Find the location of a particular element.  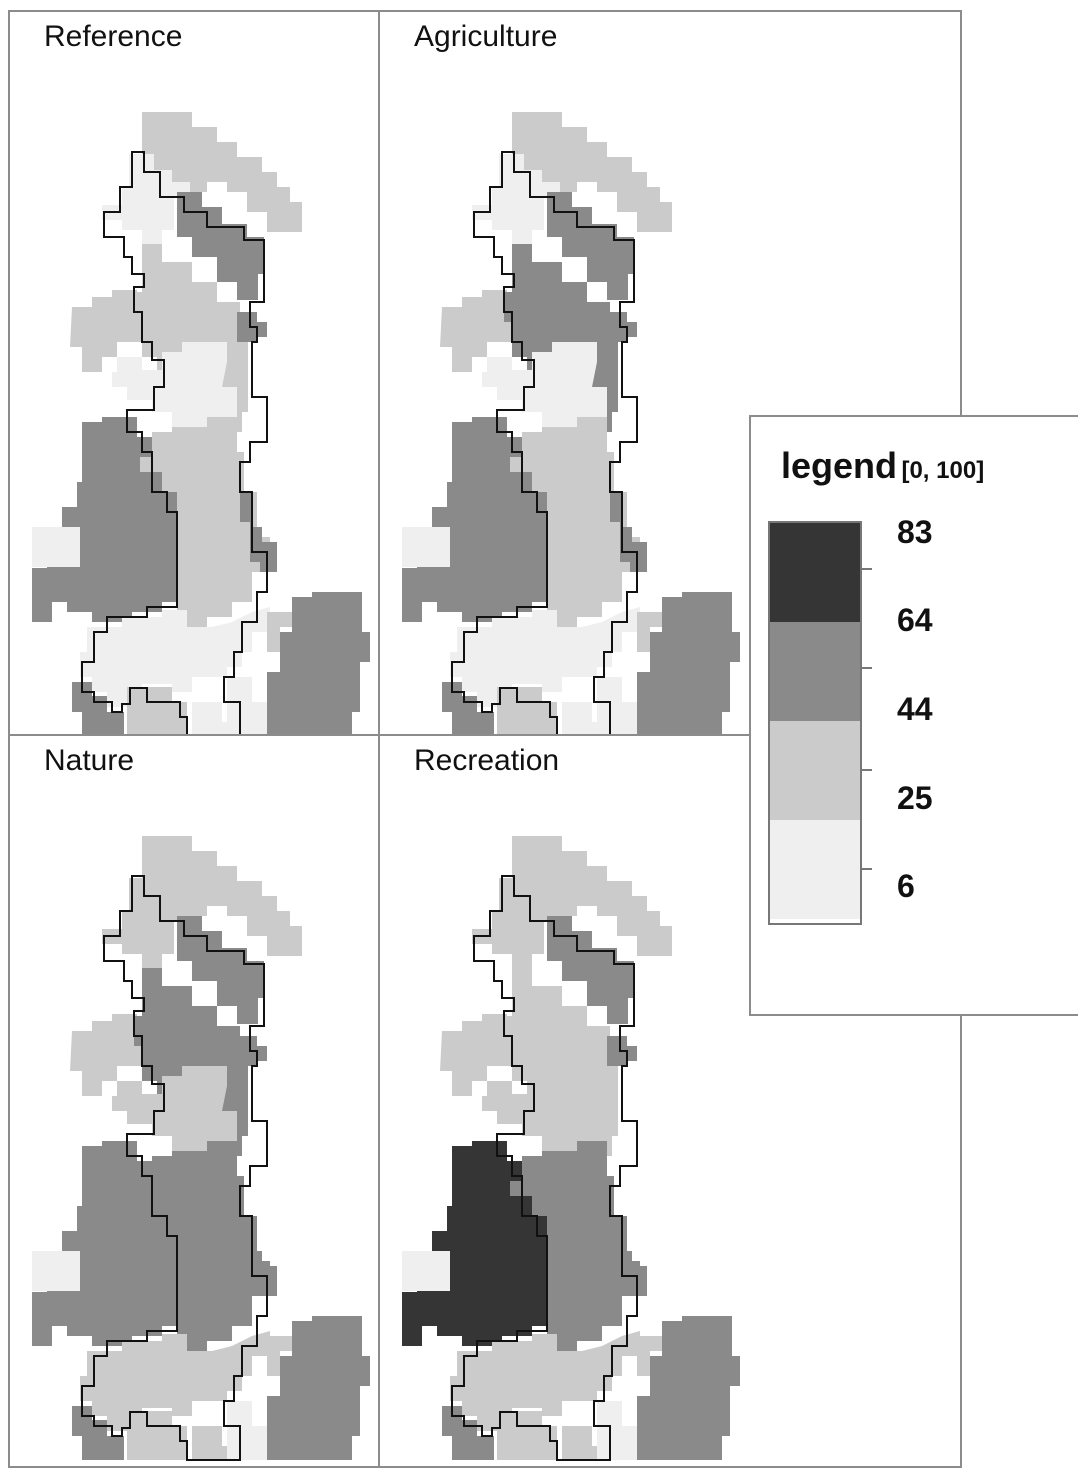

legend-title-text: legend is located at coordinates (839, 465).